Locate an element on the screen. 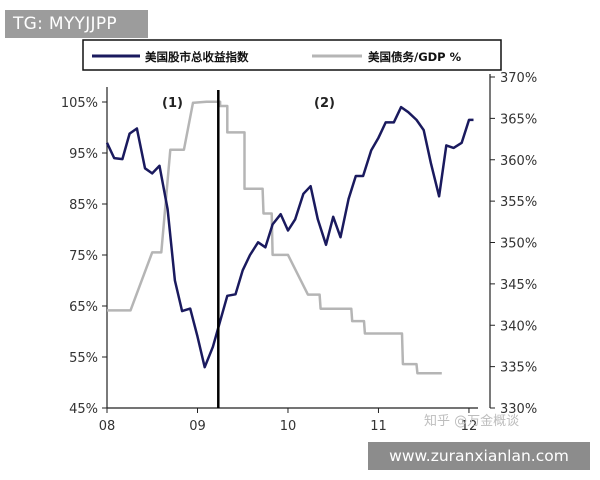 The height and width of the screenshot is (480, 600). annotation-phase-2: (2) is located at coordinates (324, 103).